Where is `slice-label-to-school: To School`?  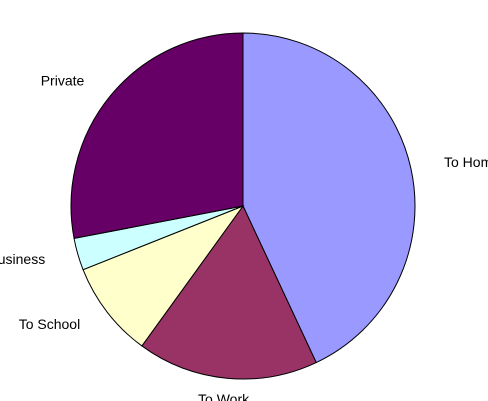
slice-label-to-school: To School is located at coordinates (49, 324).